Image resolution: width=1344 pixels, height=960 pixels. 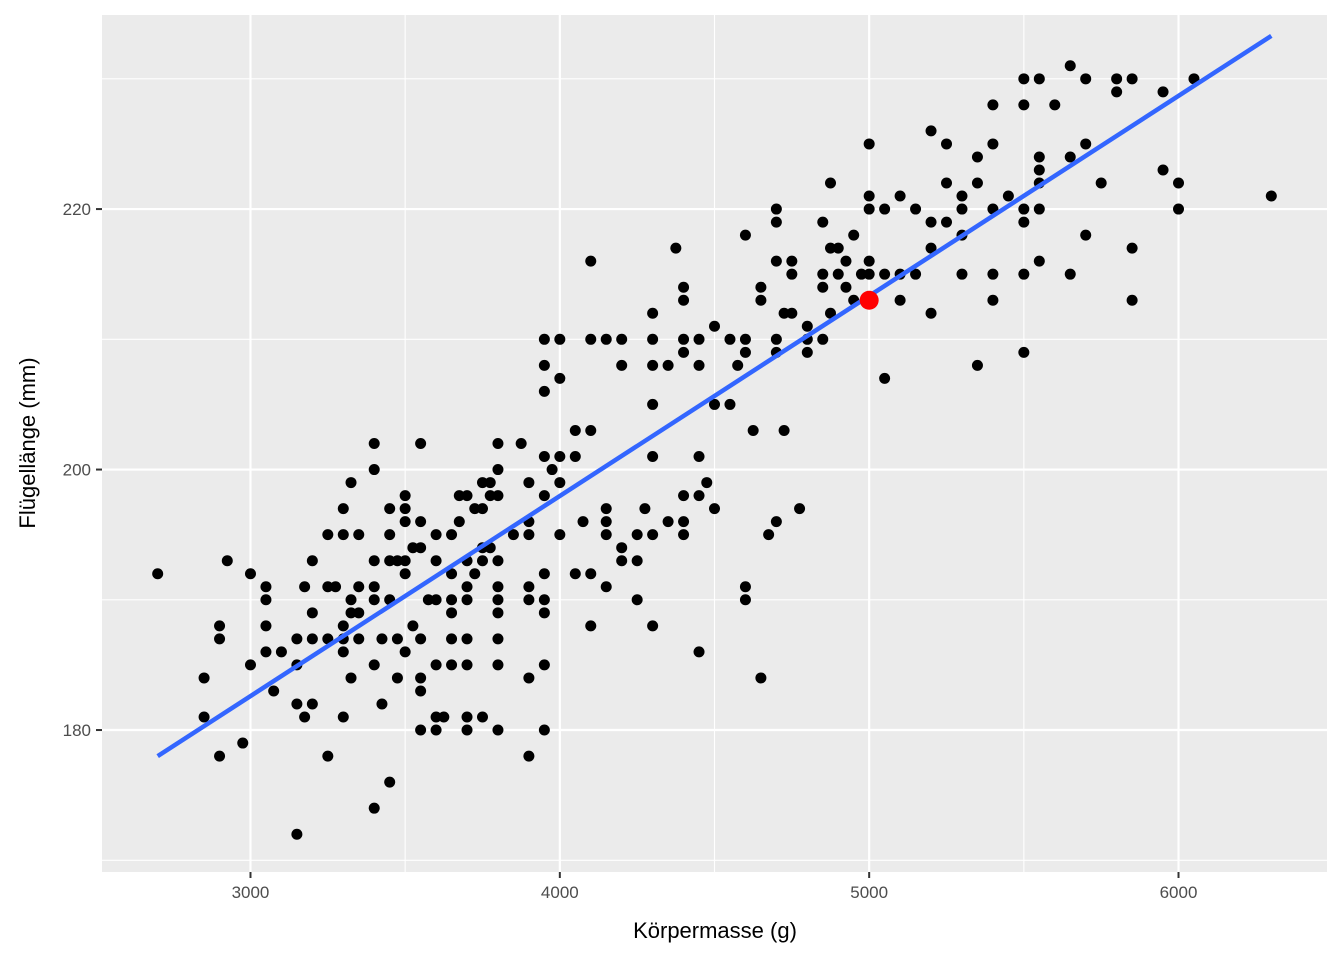 I want to click on y-tick-label: 200, so click(x=77, y=470).